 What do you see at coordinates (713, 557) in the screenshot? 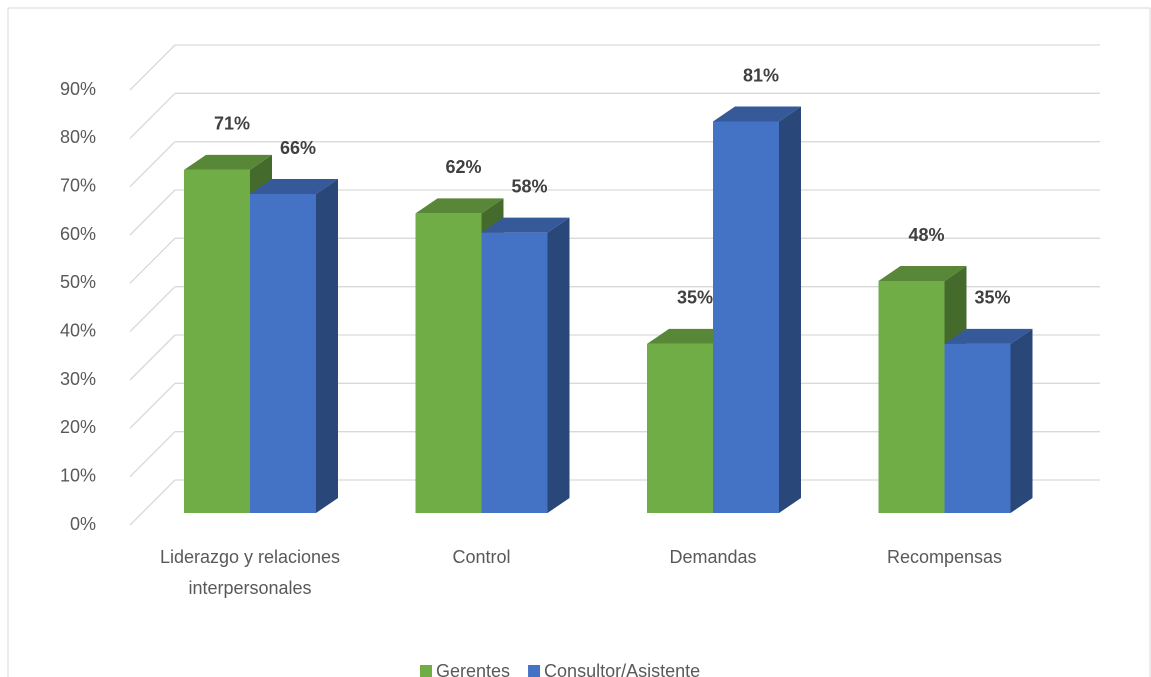
I see `x-tick-label: Demandas` at bounding box center [713, 557].